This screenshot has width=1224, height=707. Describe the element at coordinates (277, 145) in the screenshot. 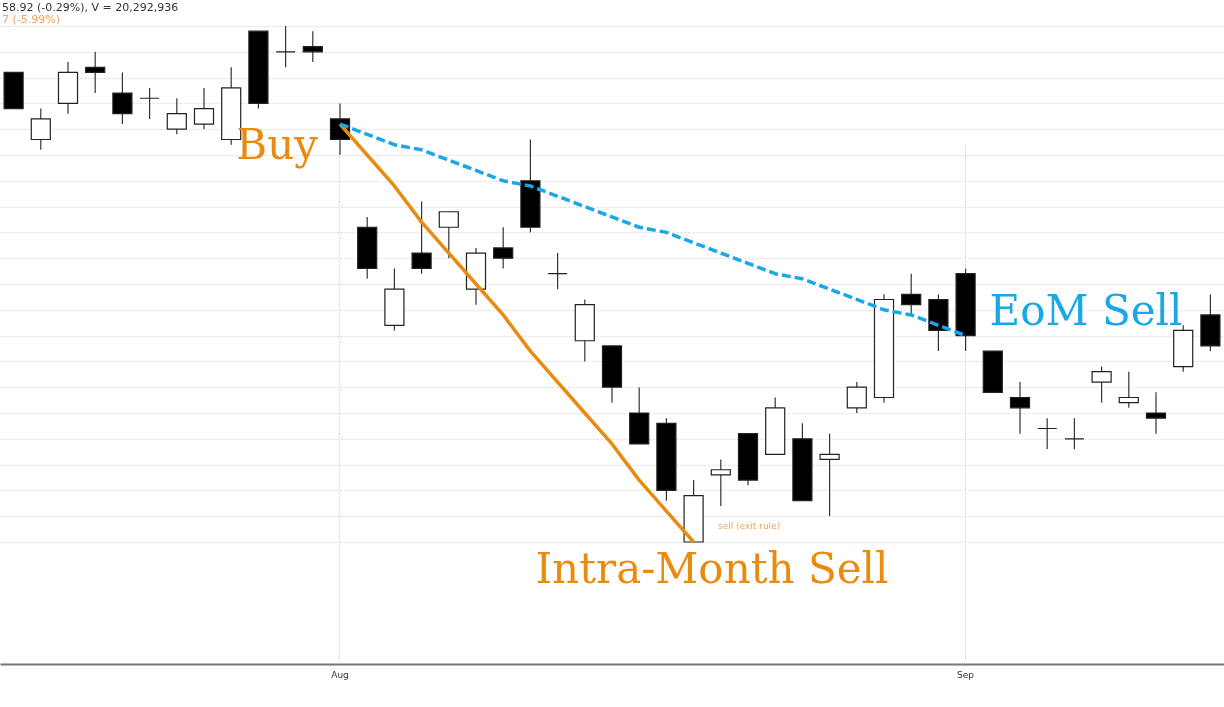

I see `annotation: Buy` at that location.